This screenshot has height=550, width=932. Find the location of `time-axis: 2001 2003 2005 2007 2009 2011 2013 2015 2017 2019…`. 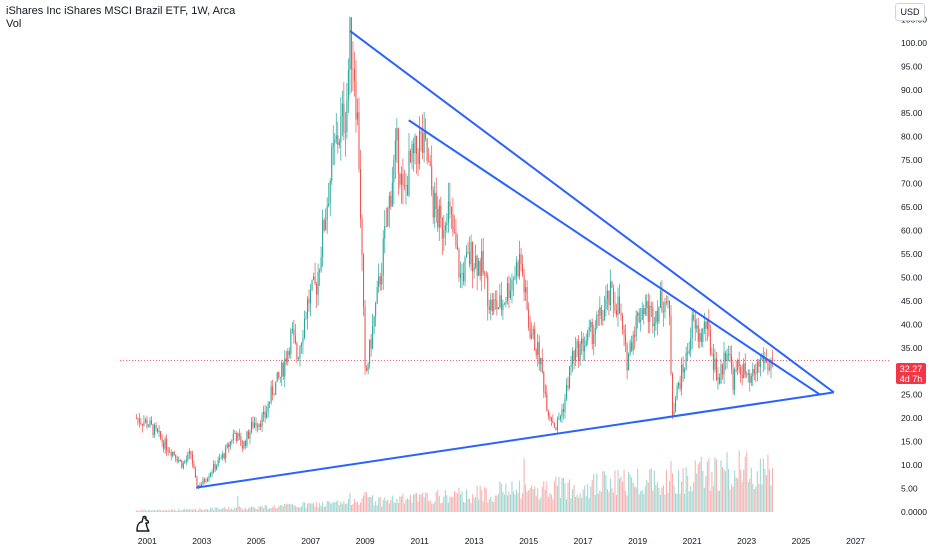

time-axis: 2001 2003 2005 2007 2009 2011 2013 2015 2017 2019… is located at coordinates (502, 541).